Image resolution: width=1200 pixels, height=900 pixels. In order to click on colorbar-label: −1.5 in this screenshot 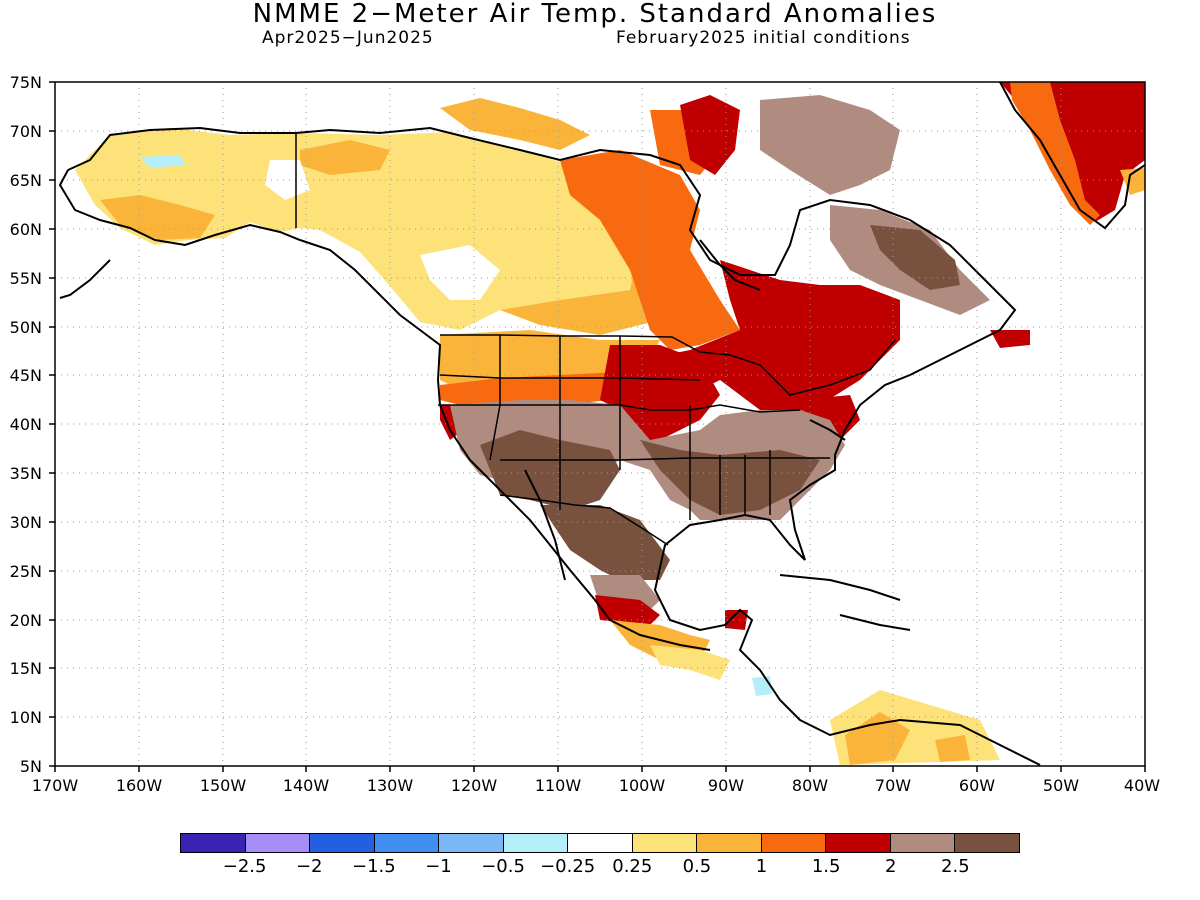, I will do `click(373, 866)`.